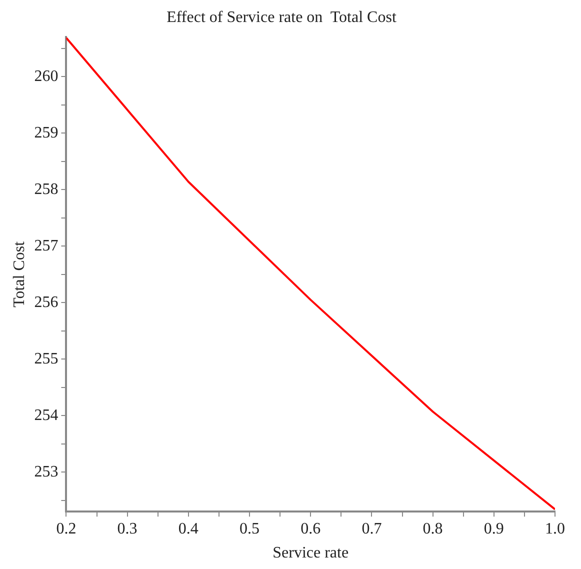 The width and height of the screenshot is (581, 569). What do you see at coordinates (494, 529) in the screenshot?
I see `x-tick-label: 0.9` at bounding box center [494, 529].